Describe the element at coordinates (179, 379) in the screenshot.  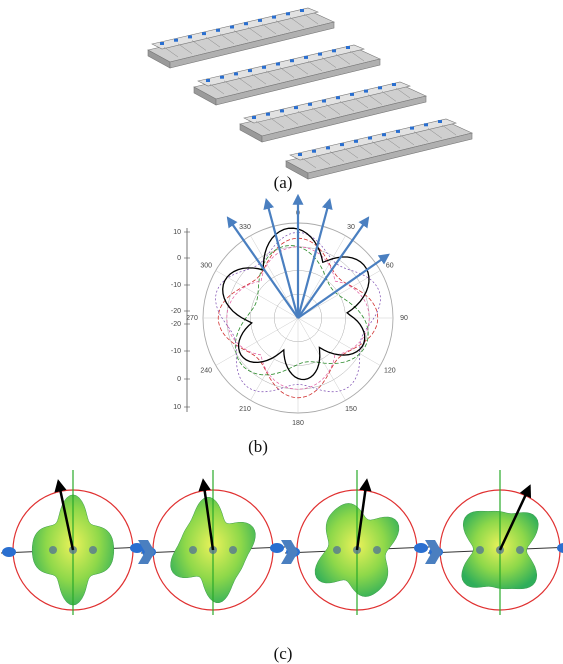
I see `radial-label: 0` at that location.